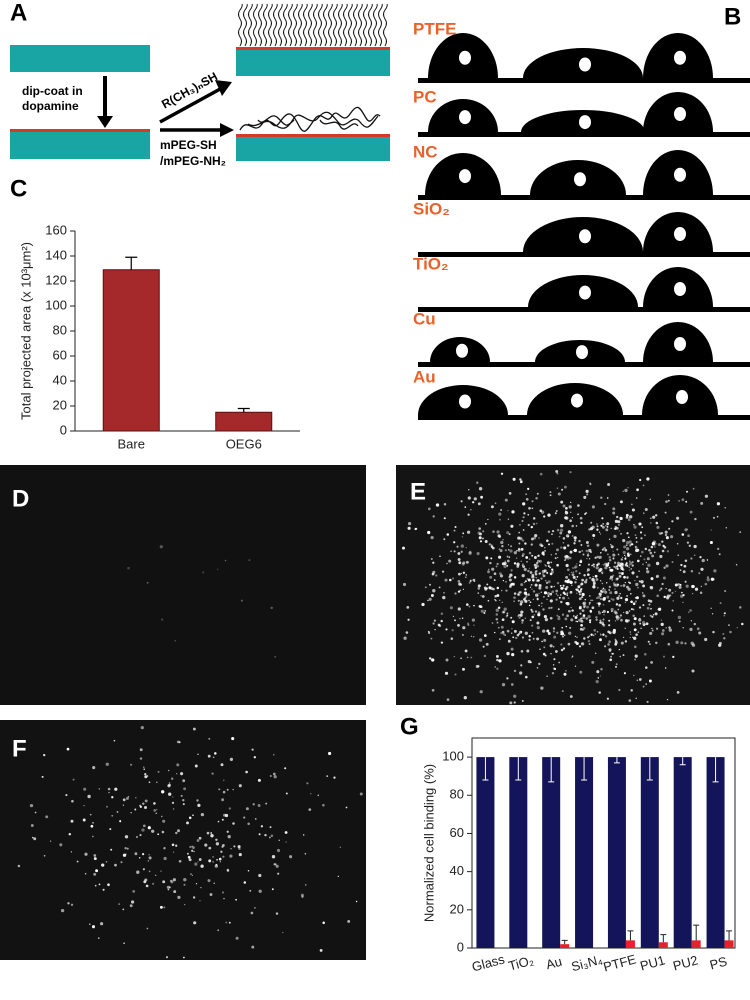 This screenshot has width=750, height=1000. Describe the element at coordinates (191, 105) in the screenshot. I see `arrow` at that location.